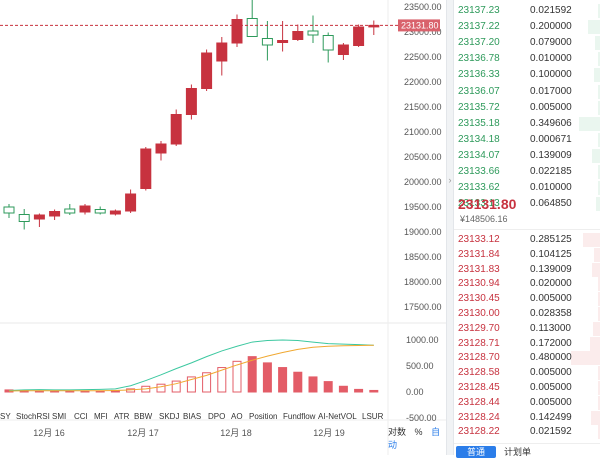 This screenshot has width=600, height=458. I want to click on panel-divider, so click(450, 227).